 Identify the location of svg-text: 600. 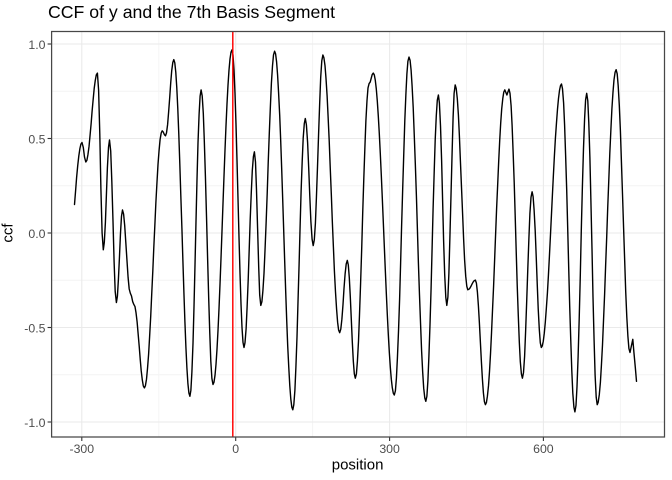
(543, 449).